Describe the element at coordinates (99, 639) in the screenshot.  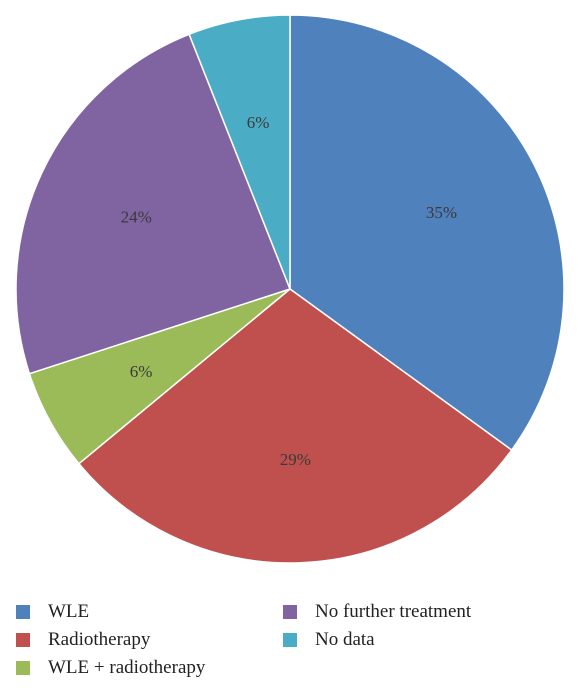
I see `legend-label-radiotherapy: Radiotherapy` at that location.